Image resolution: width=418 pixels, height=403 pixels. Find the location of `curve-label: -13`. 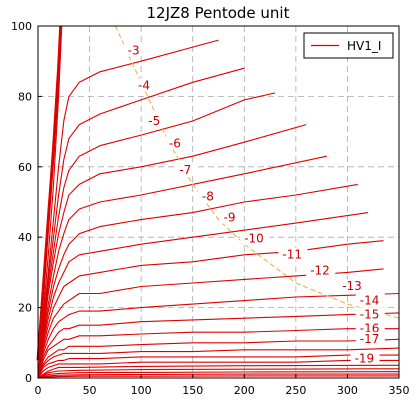

curve-label: -13 is located at coordinates (352, 286).